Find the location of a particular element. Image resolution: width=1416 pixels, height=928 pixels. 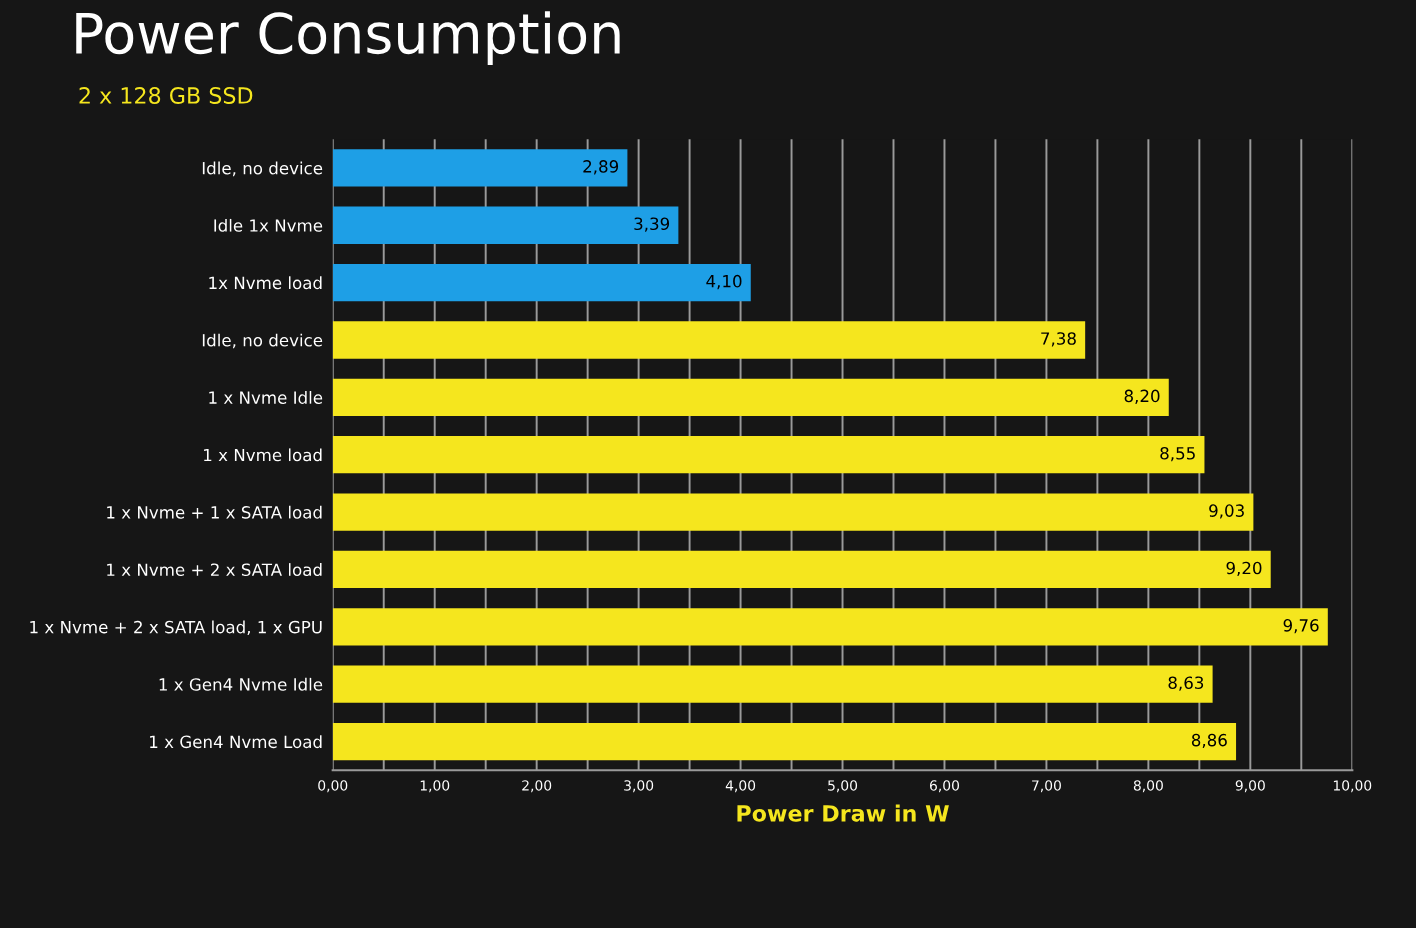

y-tick-label: 1 x Nvme + 1 x SATA load is located at coordinates (214, 512).